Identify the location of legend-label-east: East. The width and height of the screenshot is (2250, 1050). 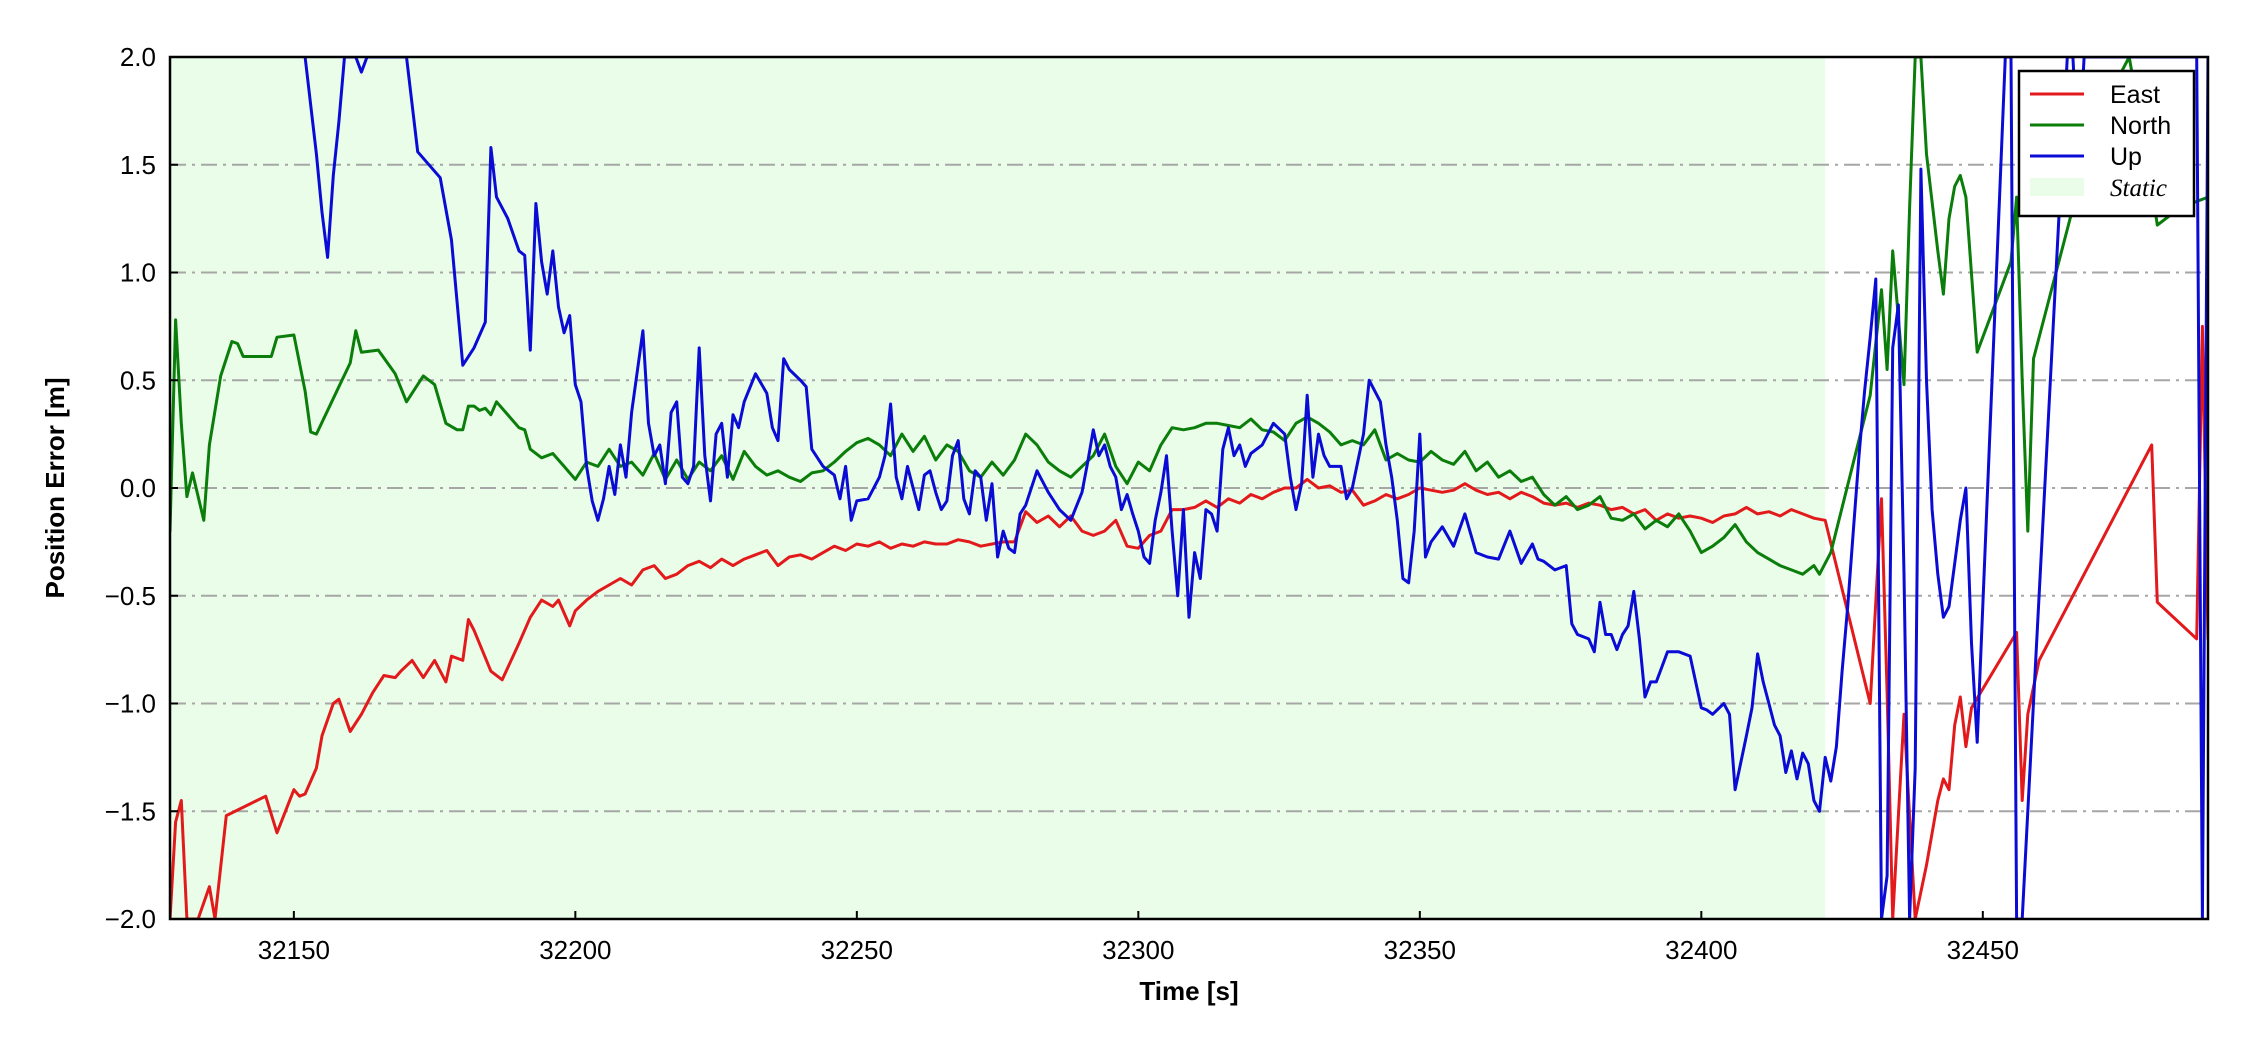
(2135, 95).